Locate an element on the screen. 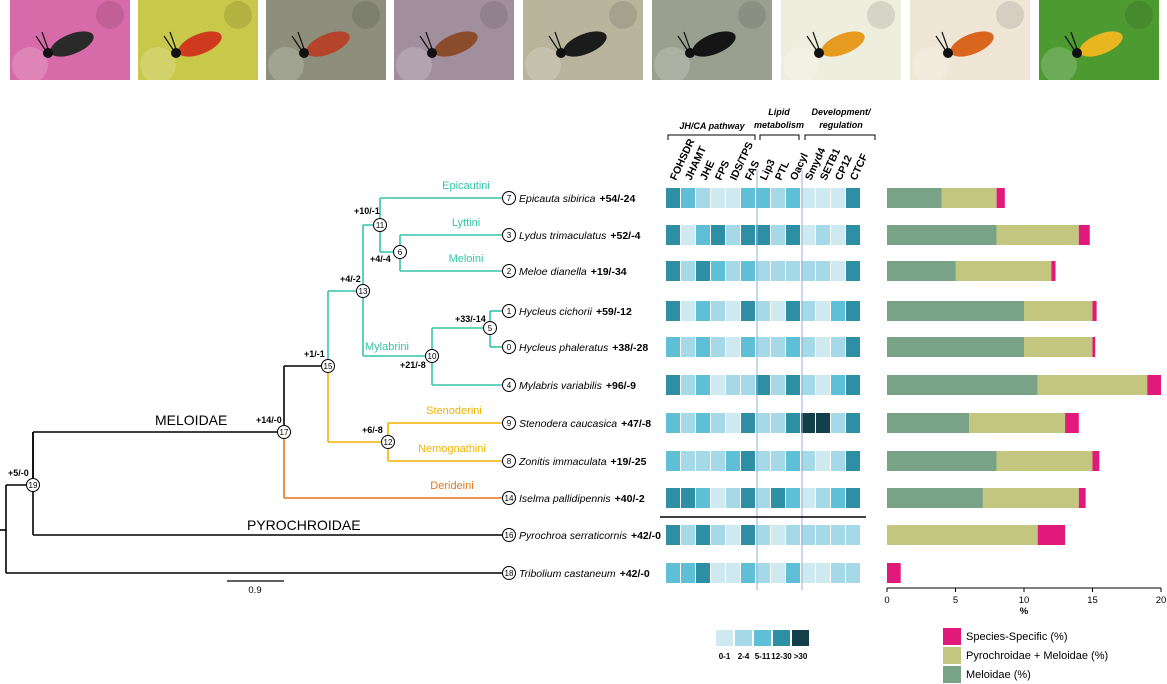 Image resolution: width=1167 pixels, height=684 pixels. species-label: Lydus trimaculatus +52/-4 is located at coordinates (580, 236).